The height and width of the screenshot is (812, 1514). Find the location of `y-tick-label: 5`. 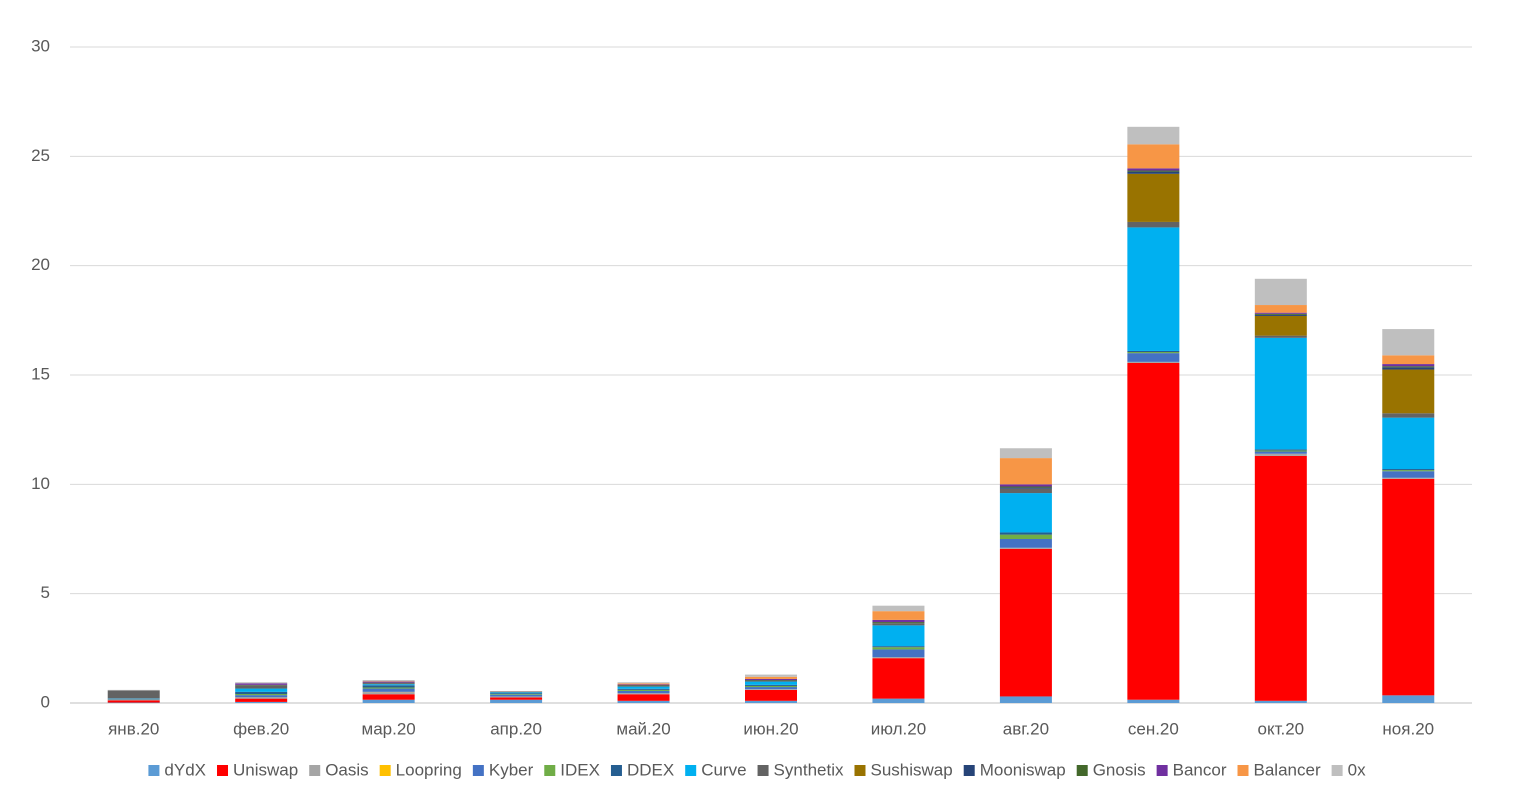

y-tick-label: 5 is located at coordinates (45, 592).